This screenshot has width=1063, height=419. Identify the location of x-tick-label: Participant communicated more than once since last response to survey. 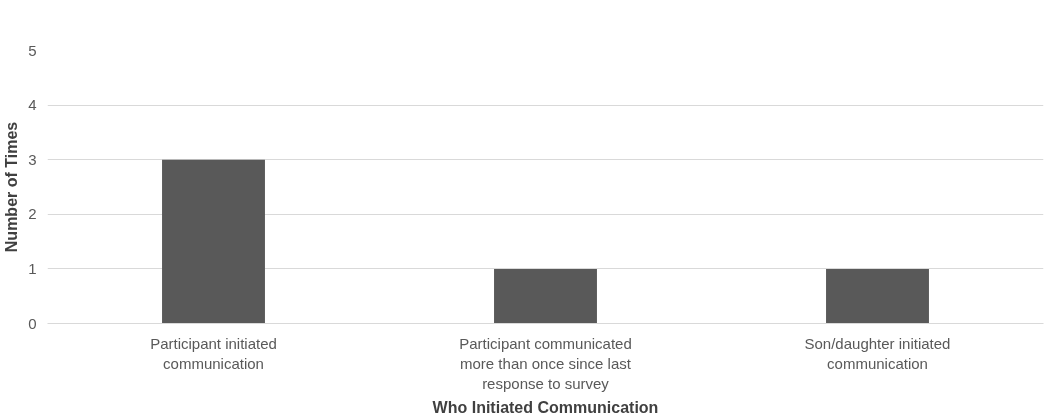
(545, 363).